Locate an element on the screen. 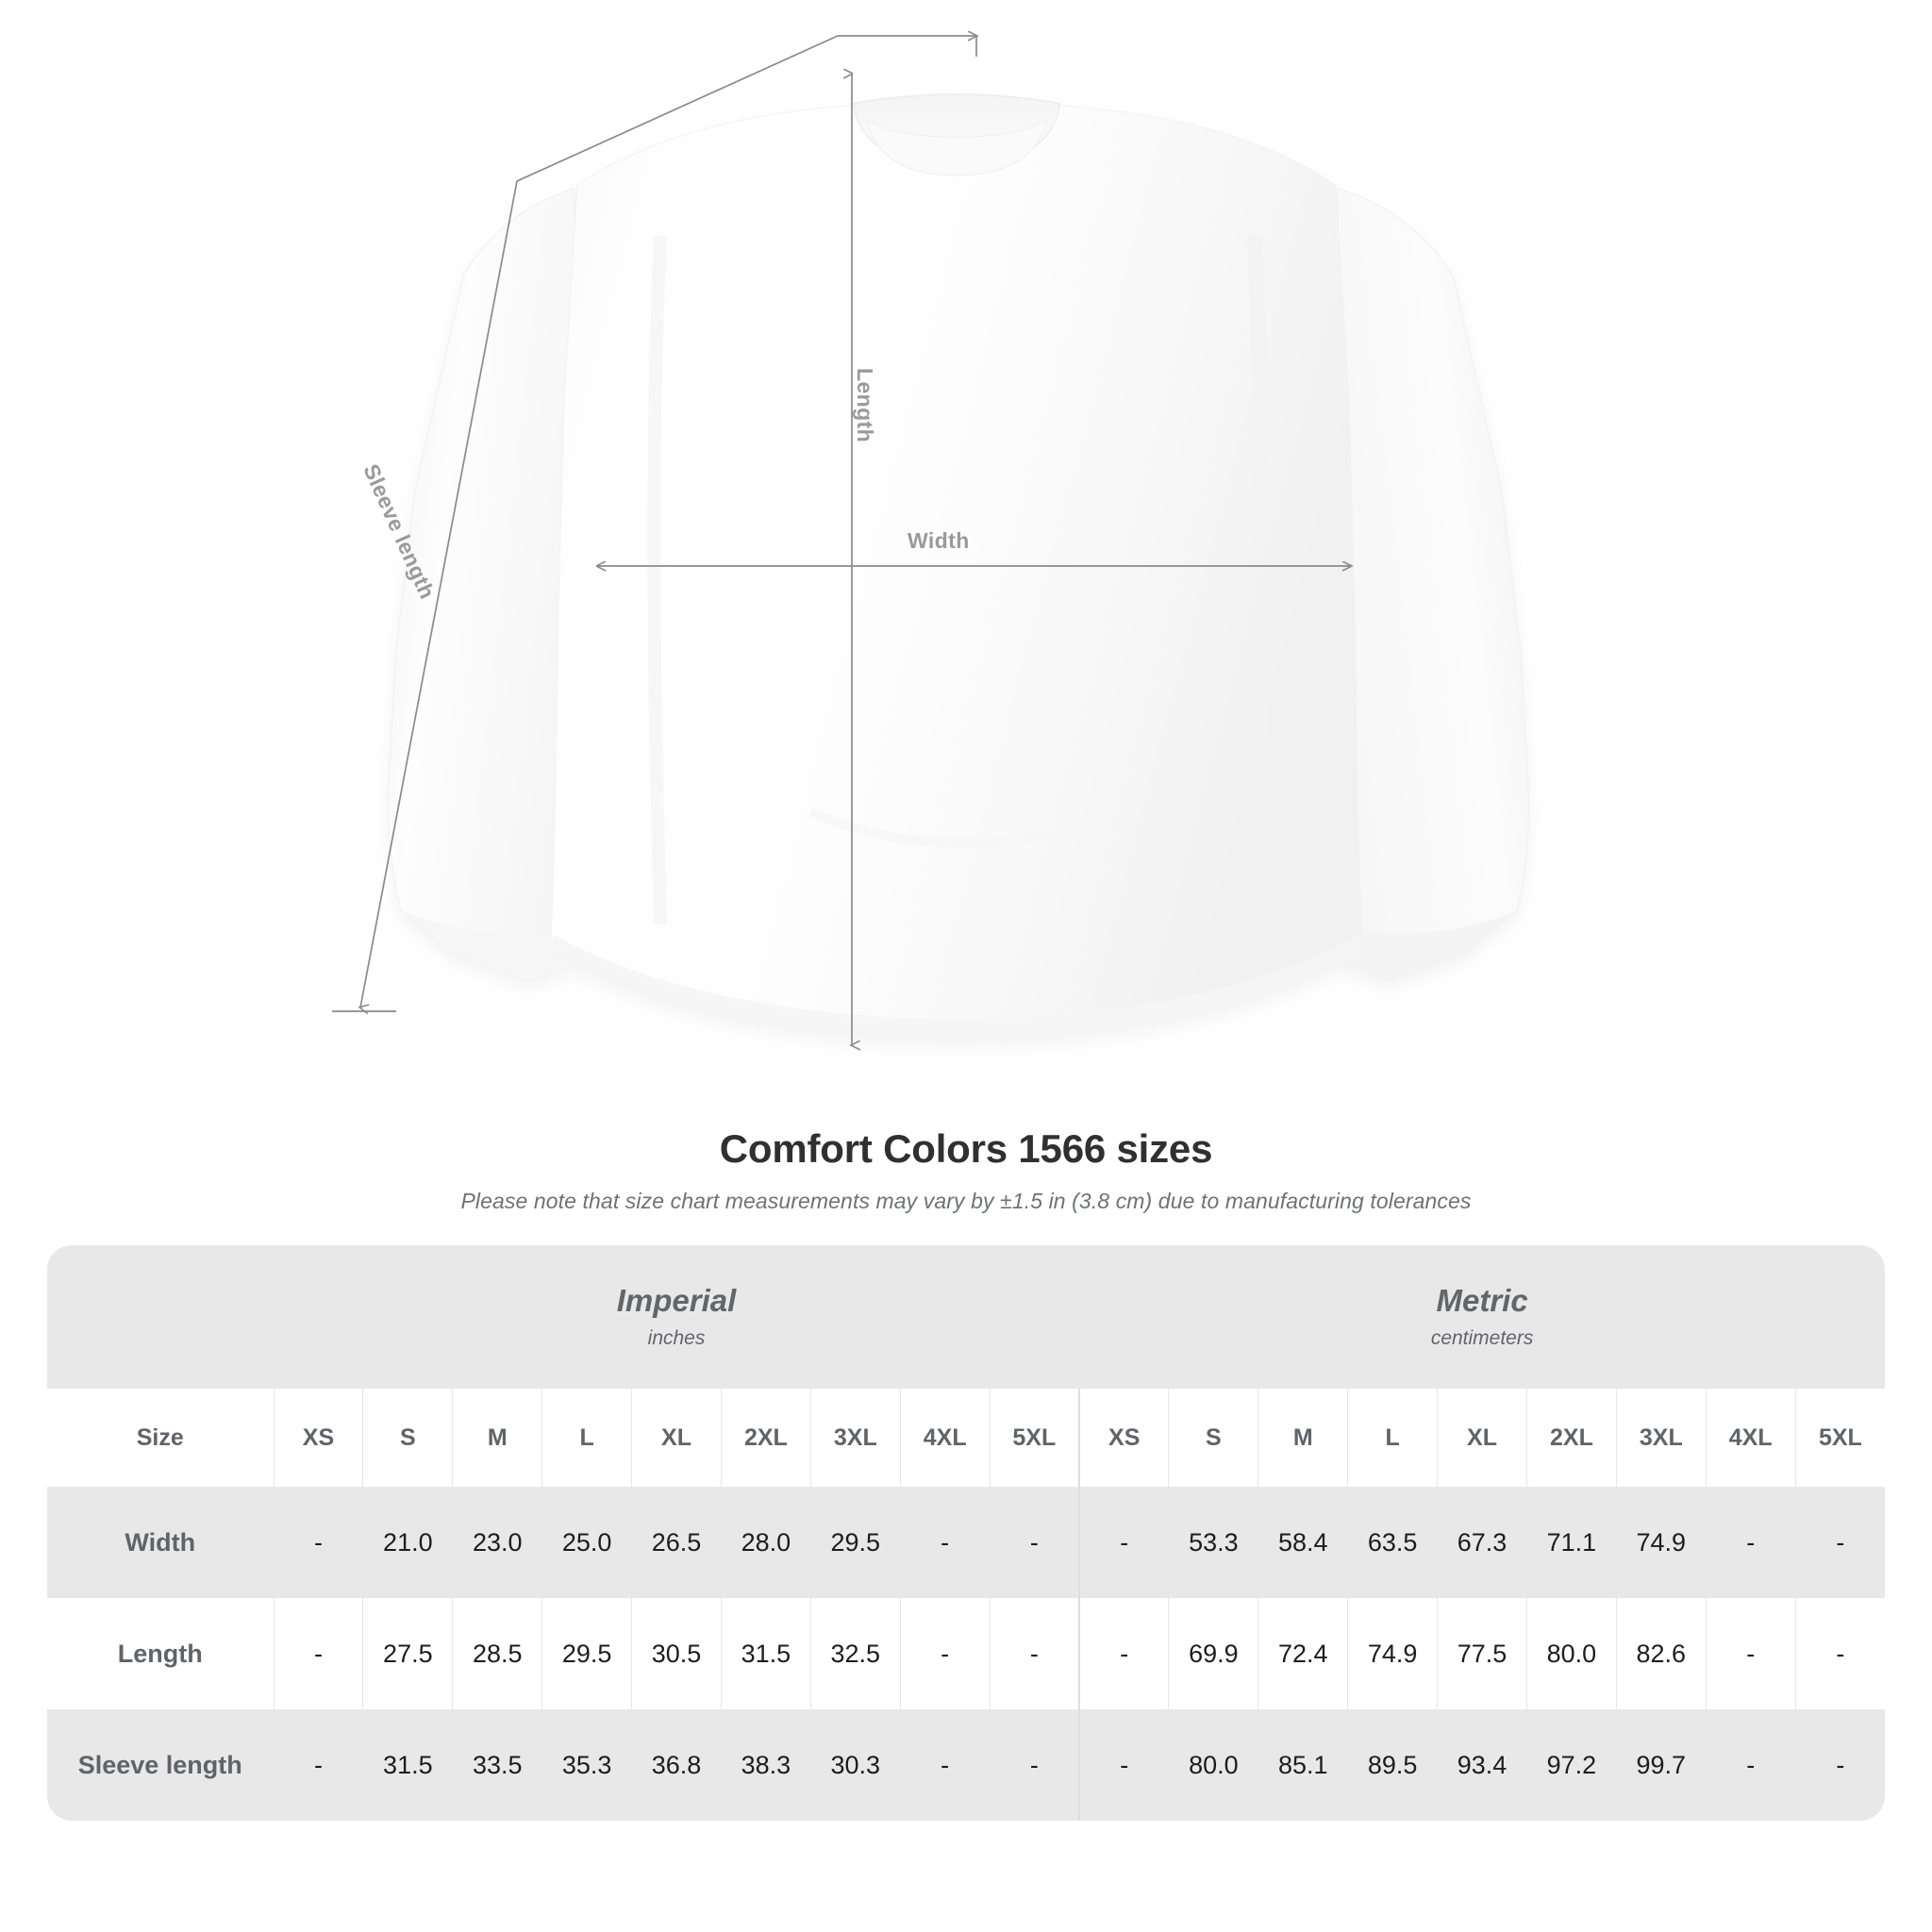 The height and width of the screenshot is (1932, 1932). cell-length-metric-5xl: - is located at coordinates (1840, 1653).